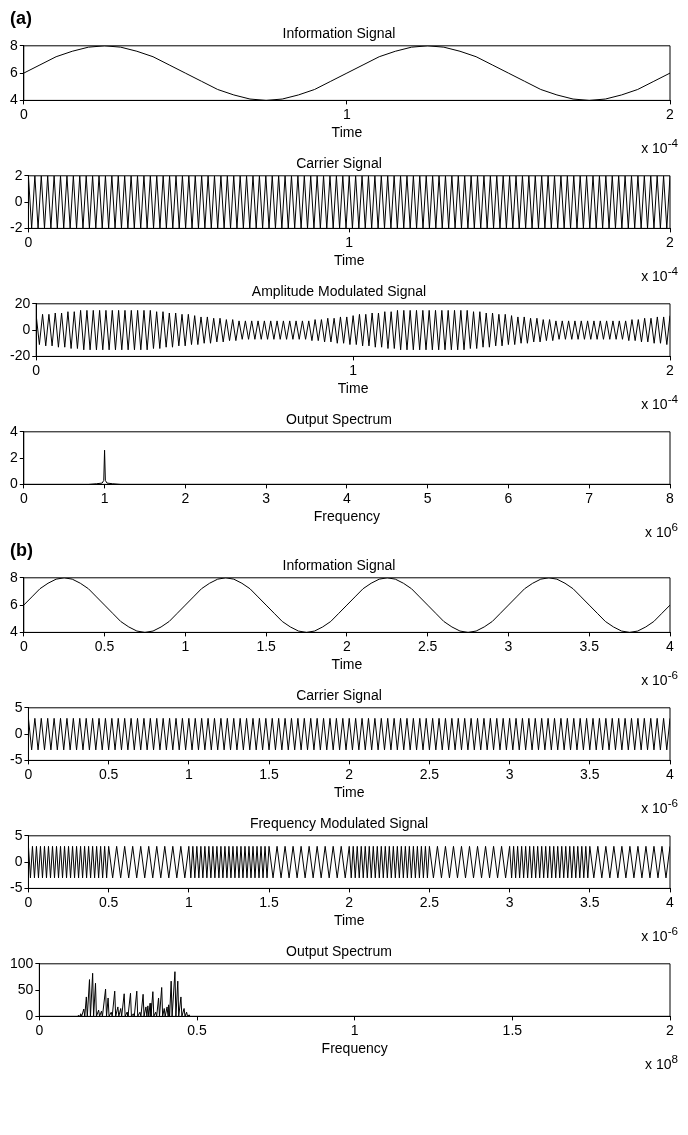 This screenshot has height=1135, width=688. Describe the element at coordinates (25, 988) in the screenshot. I see `y-tick-label: 50` at that location.